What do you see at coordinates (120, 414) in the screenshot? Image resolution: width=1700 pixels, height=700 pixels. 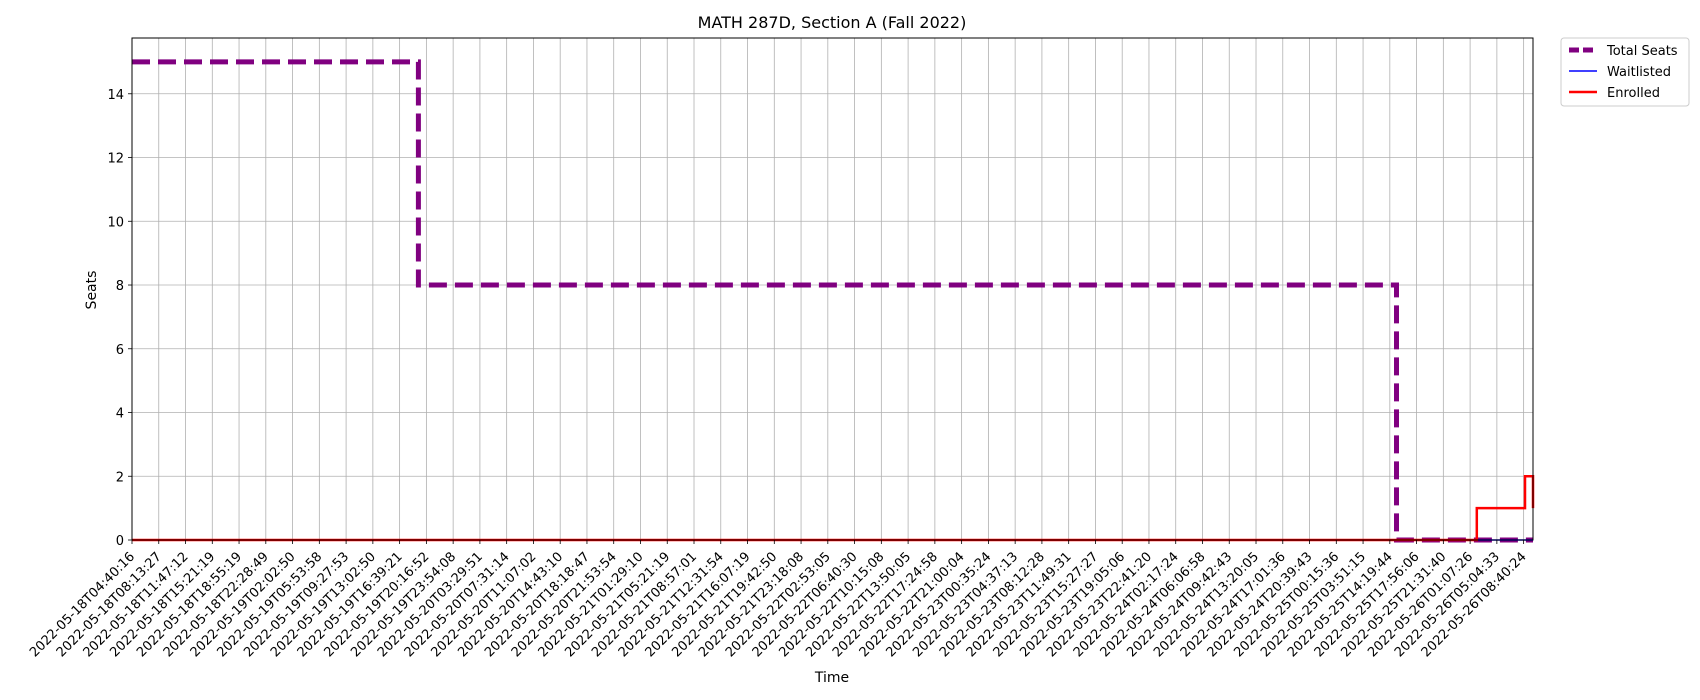 I see `y-tick-label: 4` at bounding box center [120, 414].